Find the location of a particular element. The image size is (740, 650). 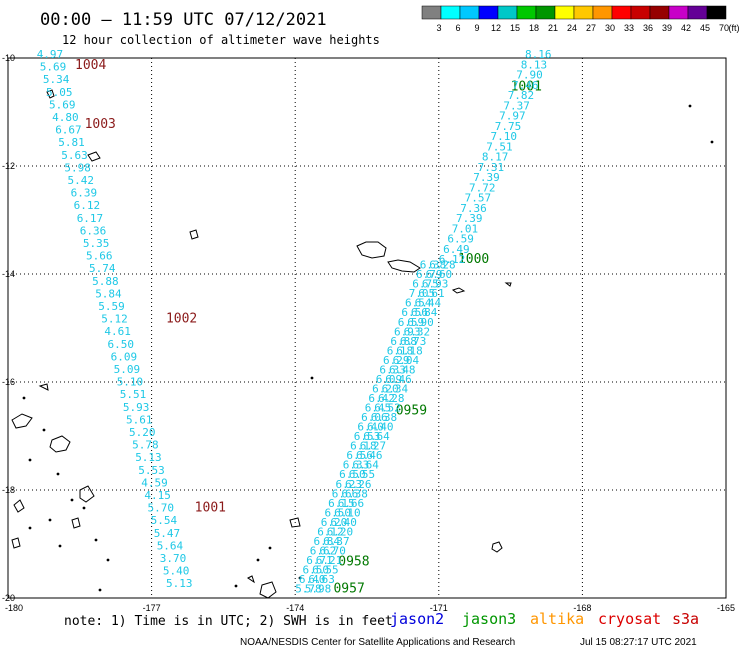

island-upolu is located at coordinates (404, 266).